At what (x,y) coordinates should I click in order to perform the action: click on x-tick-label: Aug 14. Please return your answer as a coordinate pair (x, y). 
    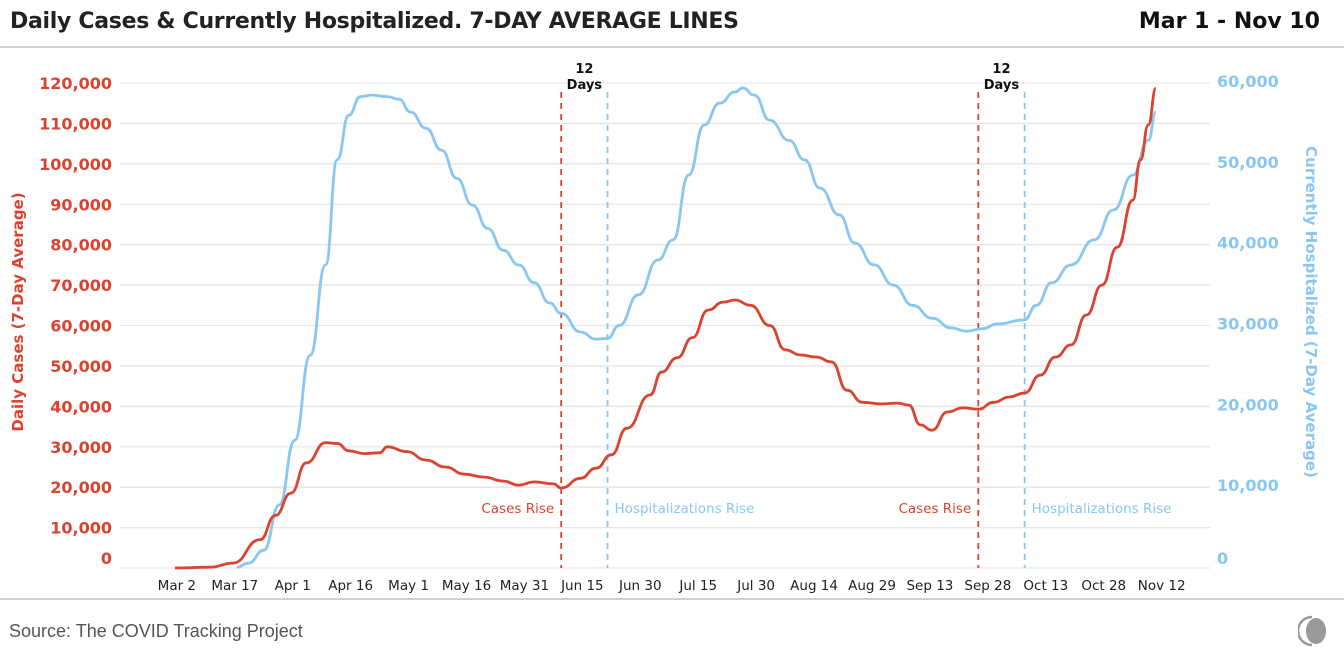
    Looking at the image, I should click on (814, 586).